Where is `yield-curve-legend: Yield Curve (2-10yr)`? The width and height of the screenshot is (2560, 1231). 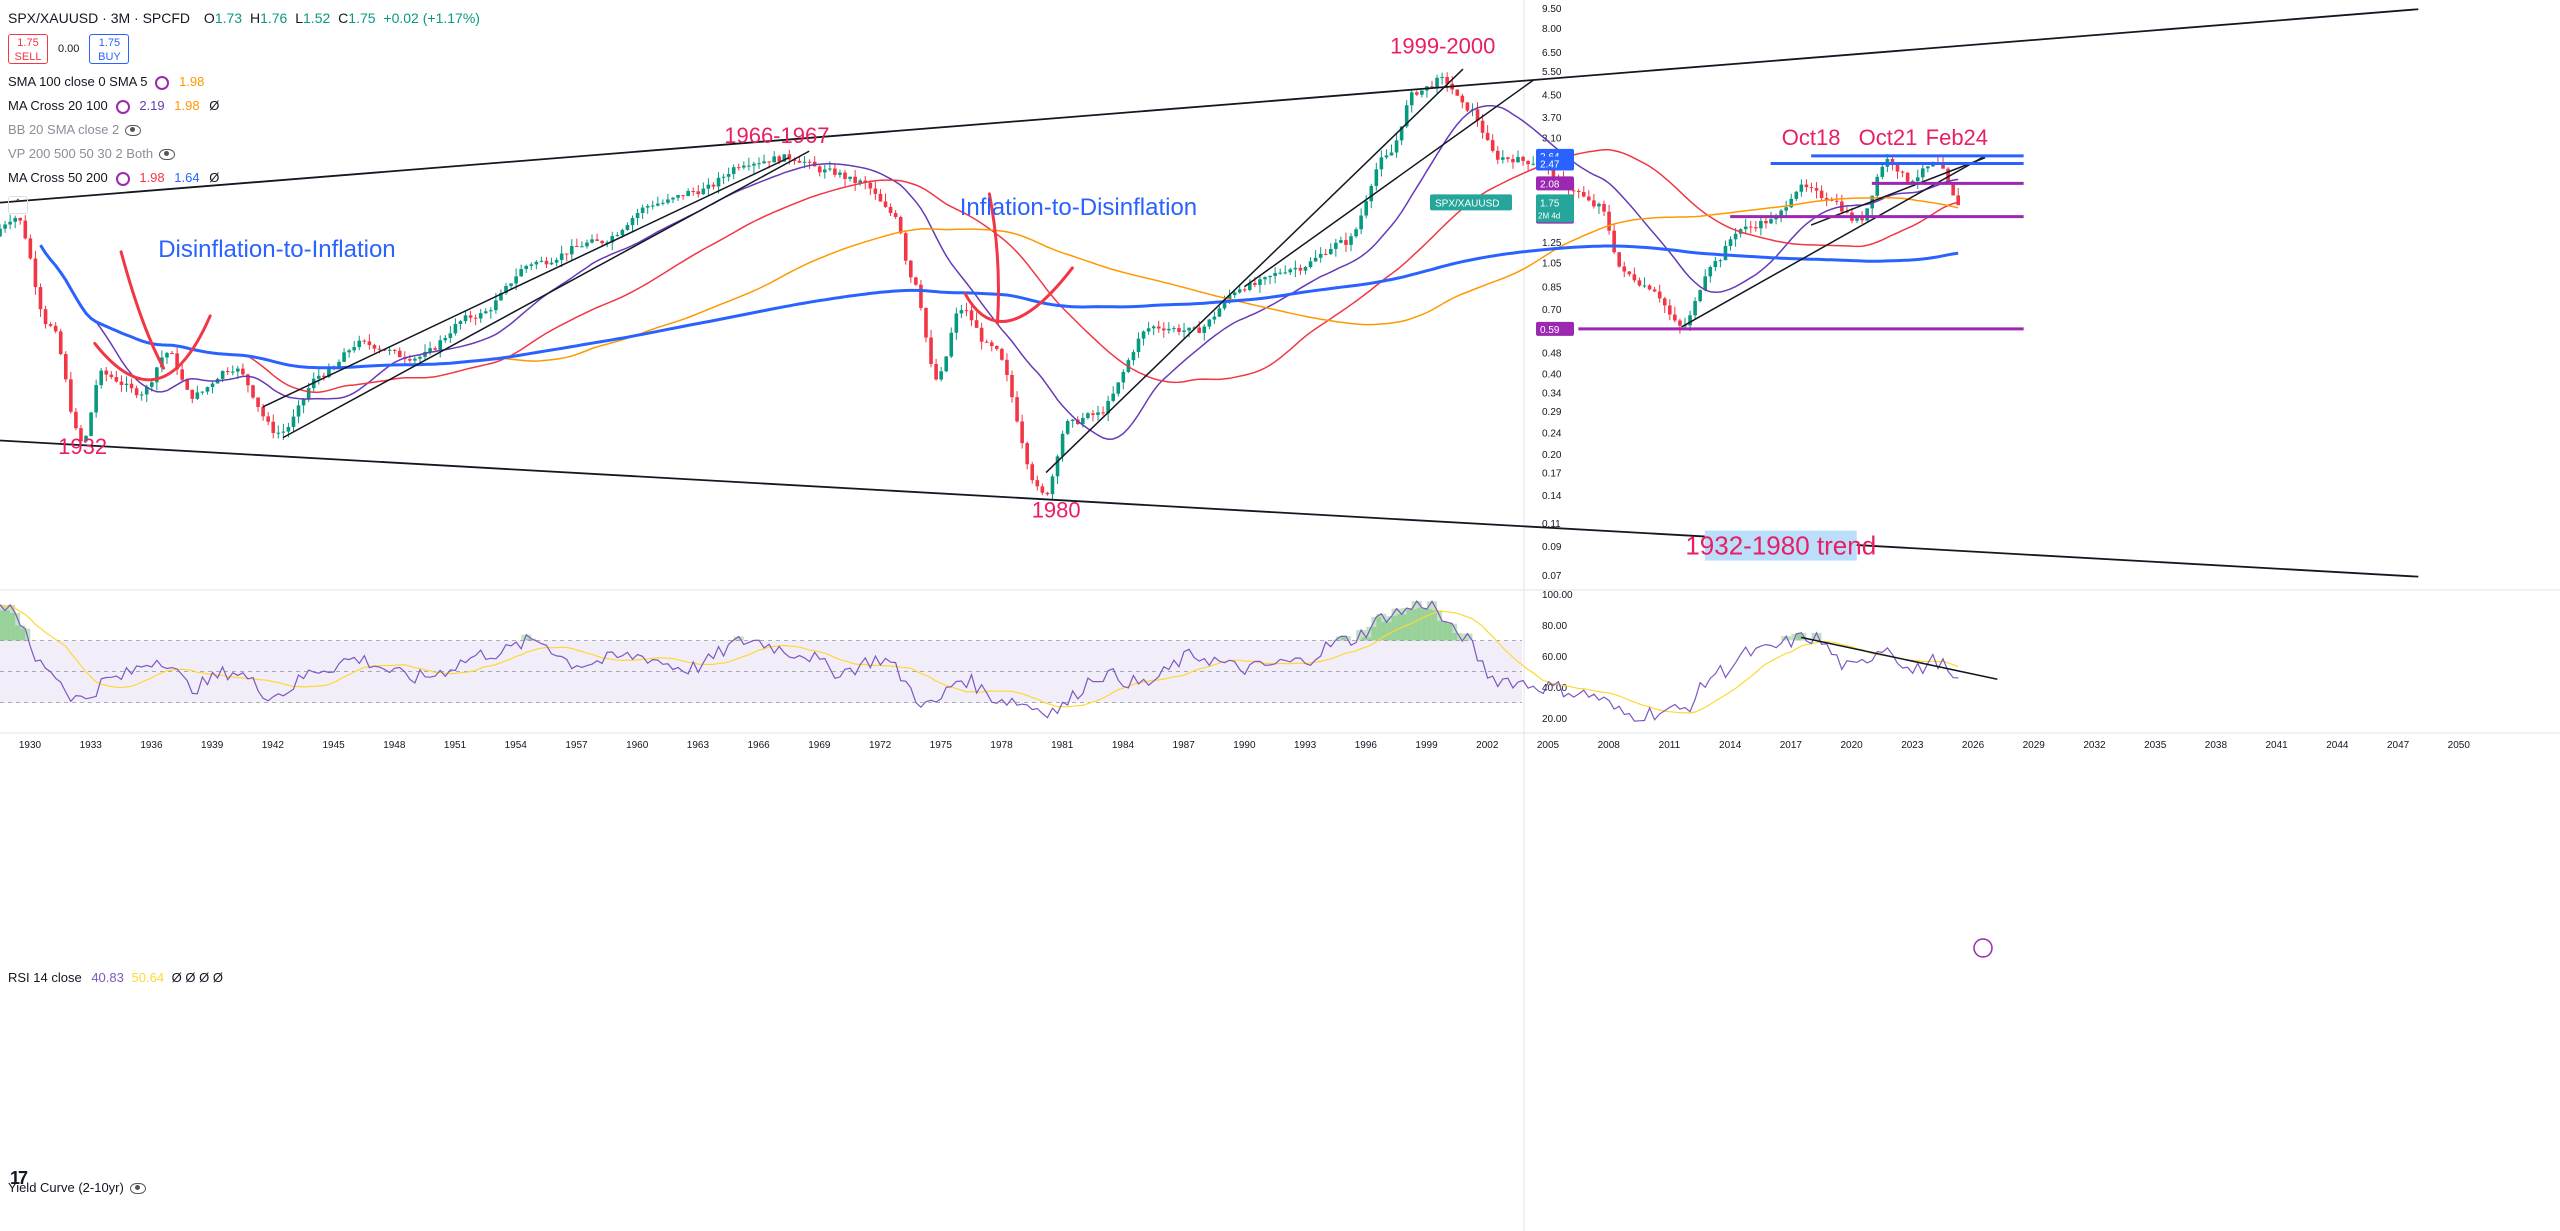 yield-curve-legend: Yield Curve (2-10yr) is located at coordinates (77, 1187).